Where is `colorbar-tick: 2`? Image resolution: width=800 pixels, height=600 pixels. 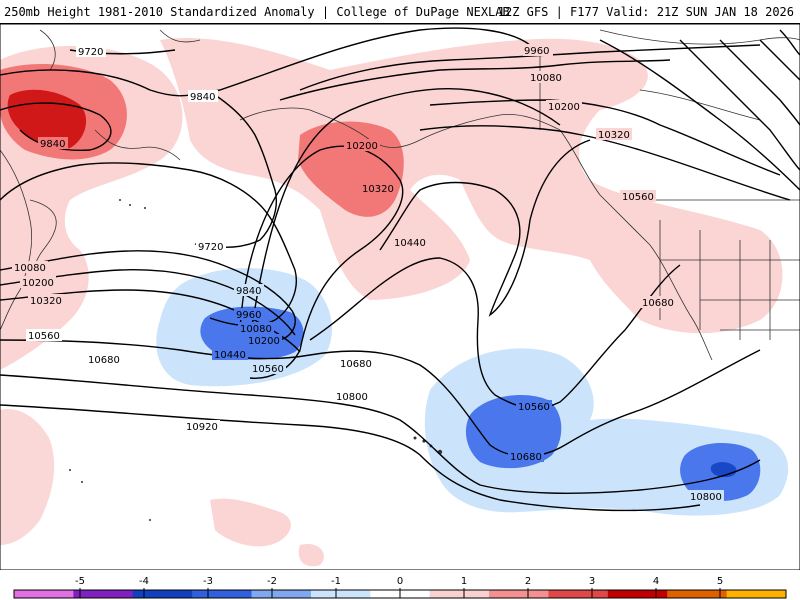
colorbar-tick: 2 is located at coordinates (528, 581).